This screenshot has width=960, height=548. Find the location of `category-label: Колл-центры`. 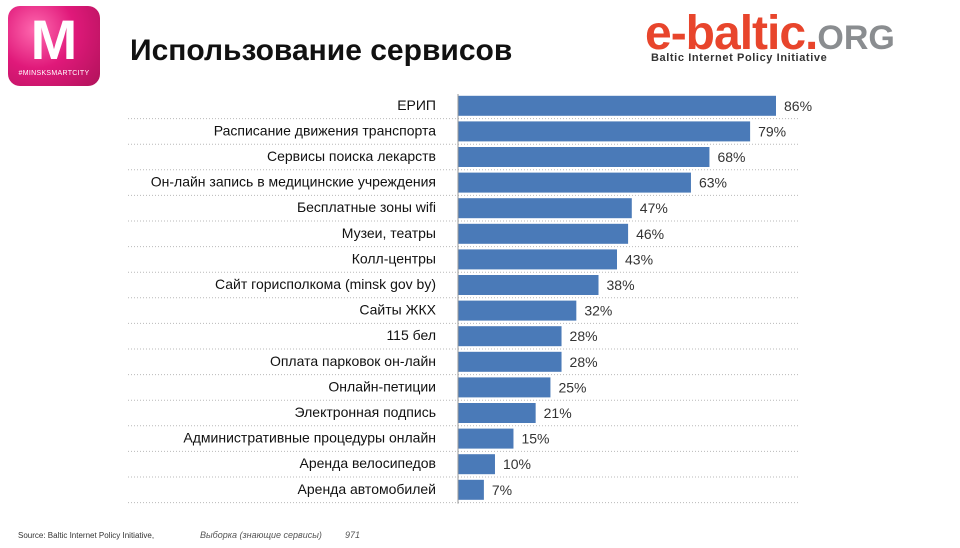

category-label: Колл-центры is located at coordinates (394, 258).